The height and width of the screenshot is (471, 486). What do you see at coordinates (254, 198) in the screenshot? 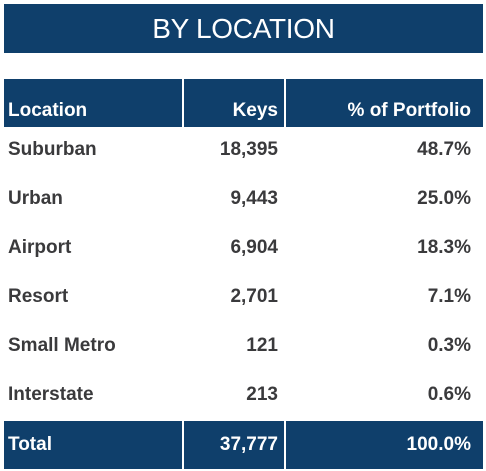
I see `keys-cell: 9,443` at bounding box center [254, 198].